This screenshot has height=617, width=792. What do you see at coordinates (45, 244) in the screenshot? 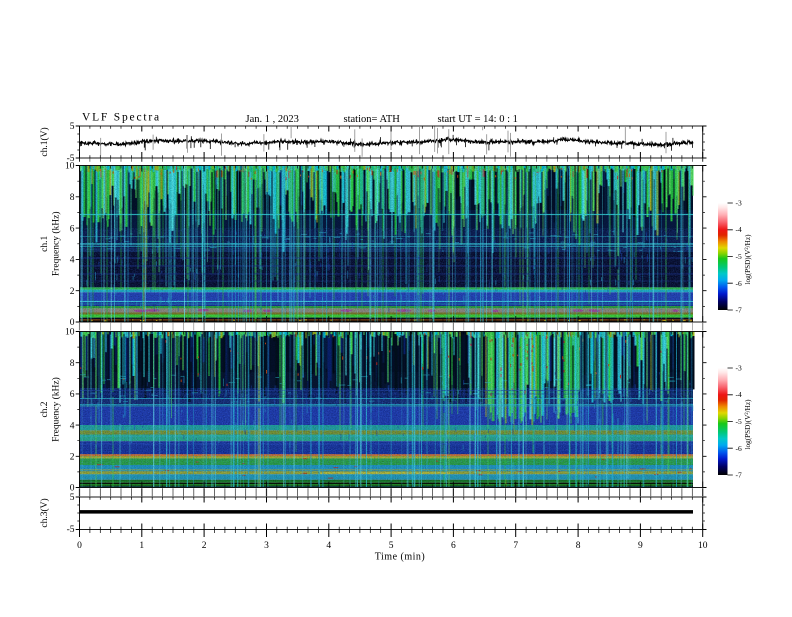
I see `svg-text: ch.1` at bounding box center [45, 244].